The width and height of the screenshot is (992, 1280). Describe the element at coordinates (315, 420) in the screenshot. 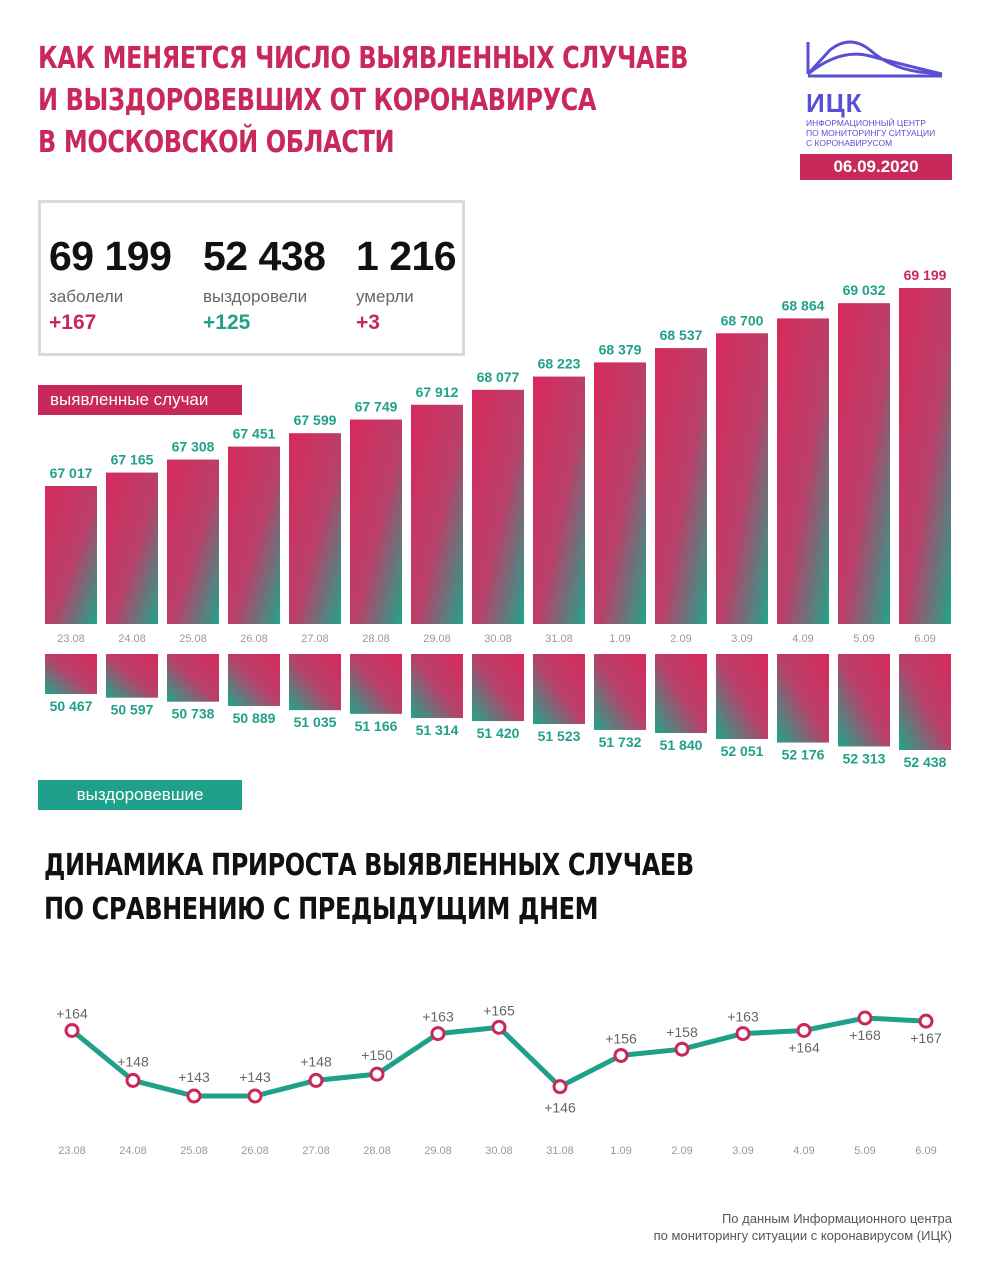

I see `cases-bar-label: 67 599` at that location.